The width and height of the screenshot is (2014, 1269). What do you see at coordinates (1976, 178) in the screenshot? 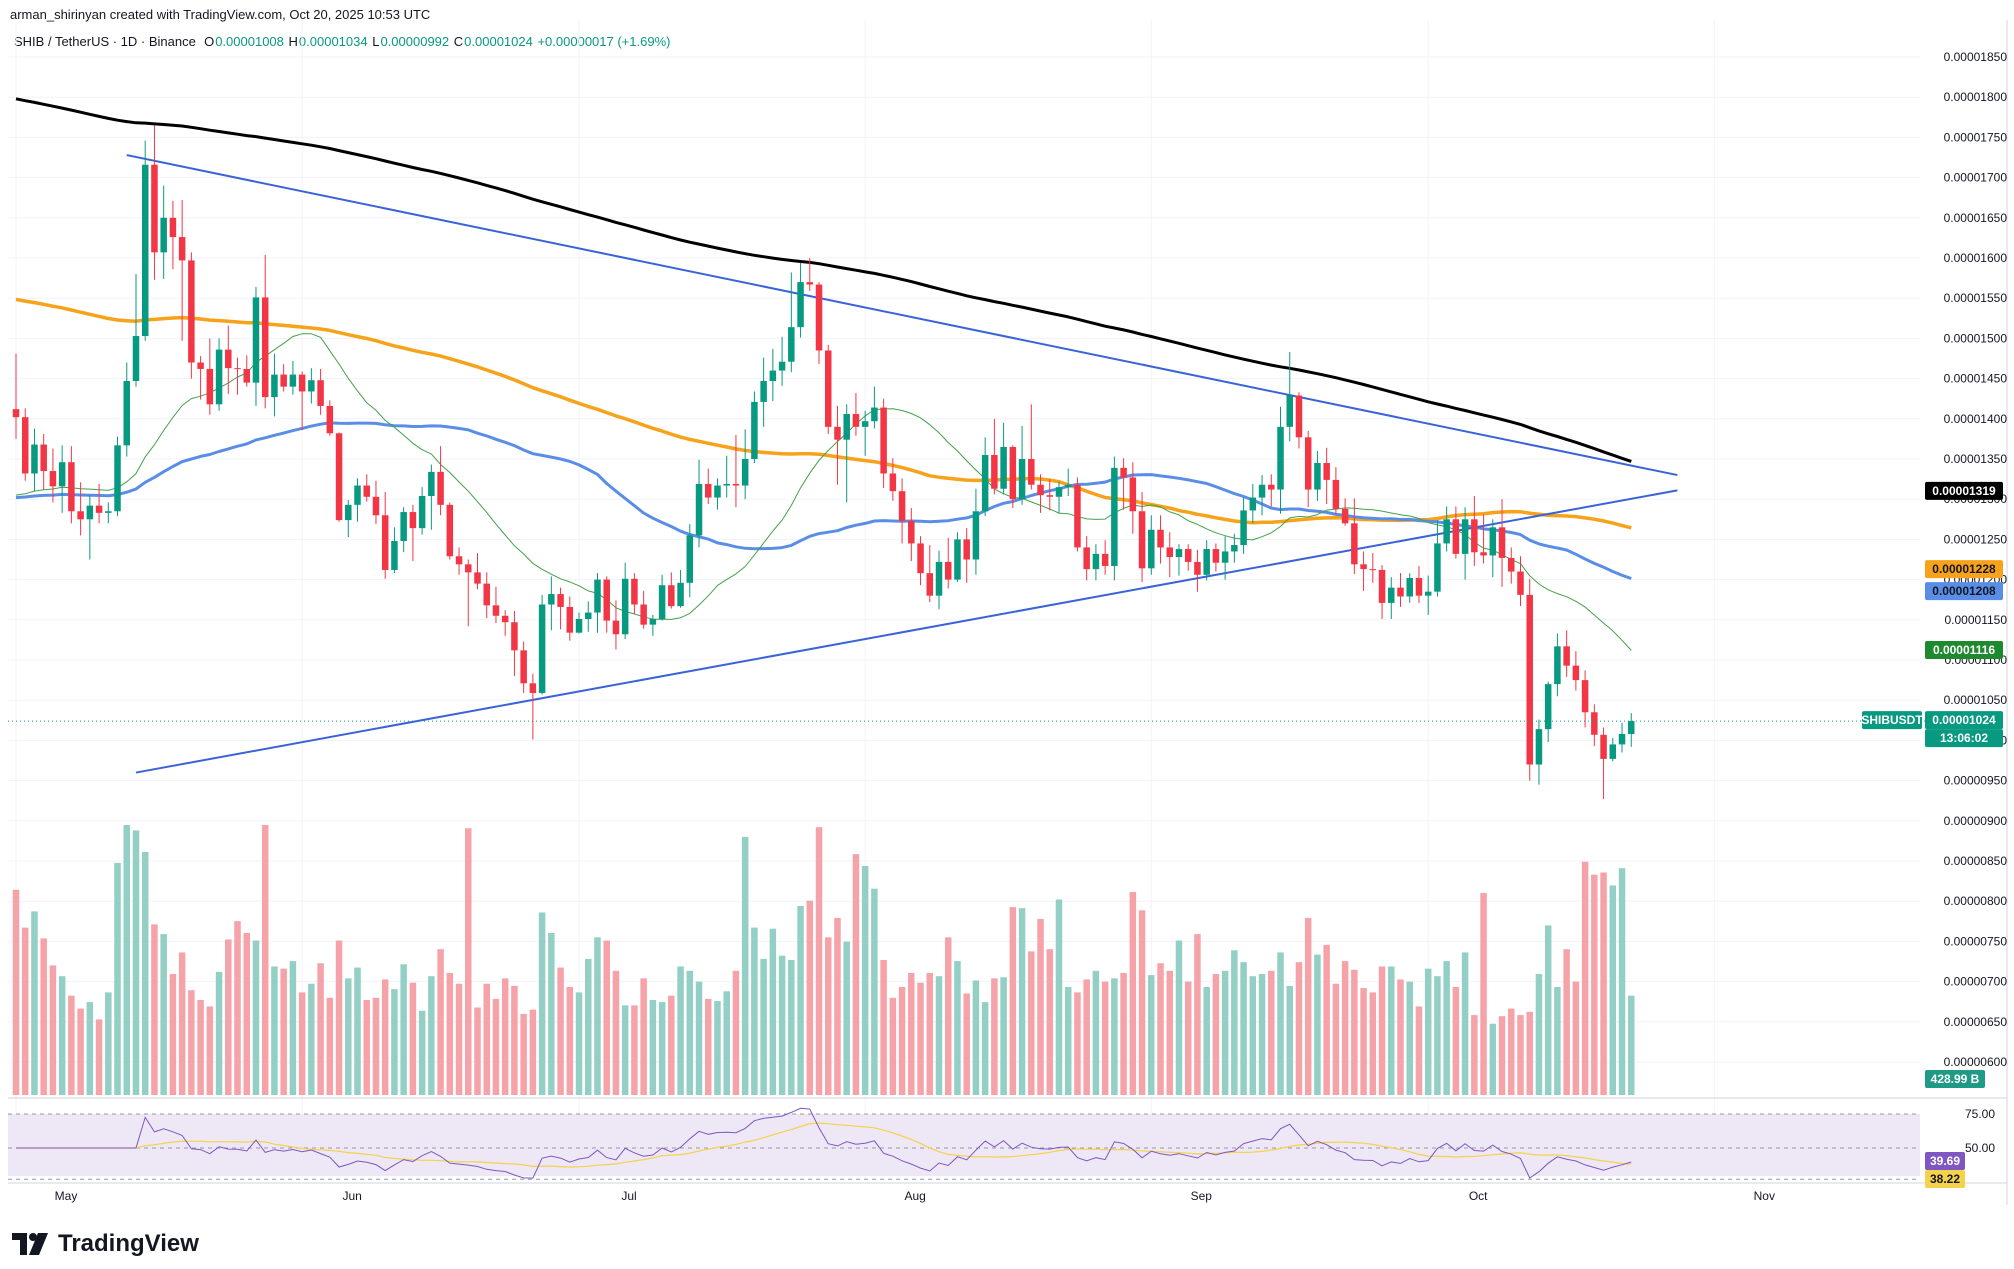
I see `price-tick-label: 0.00001700` at bounding box center [1976, 178].